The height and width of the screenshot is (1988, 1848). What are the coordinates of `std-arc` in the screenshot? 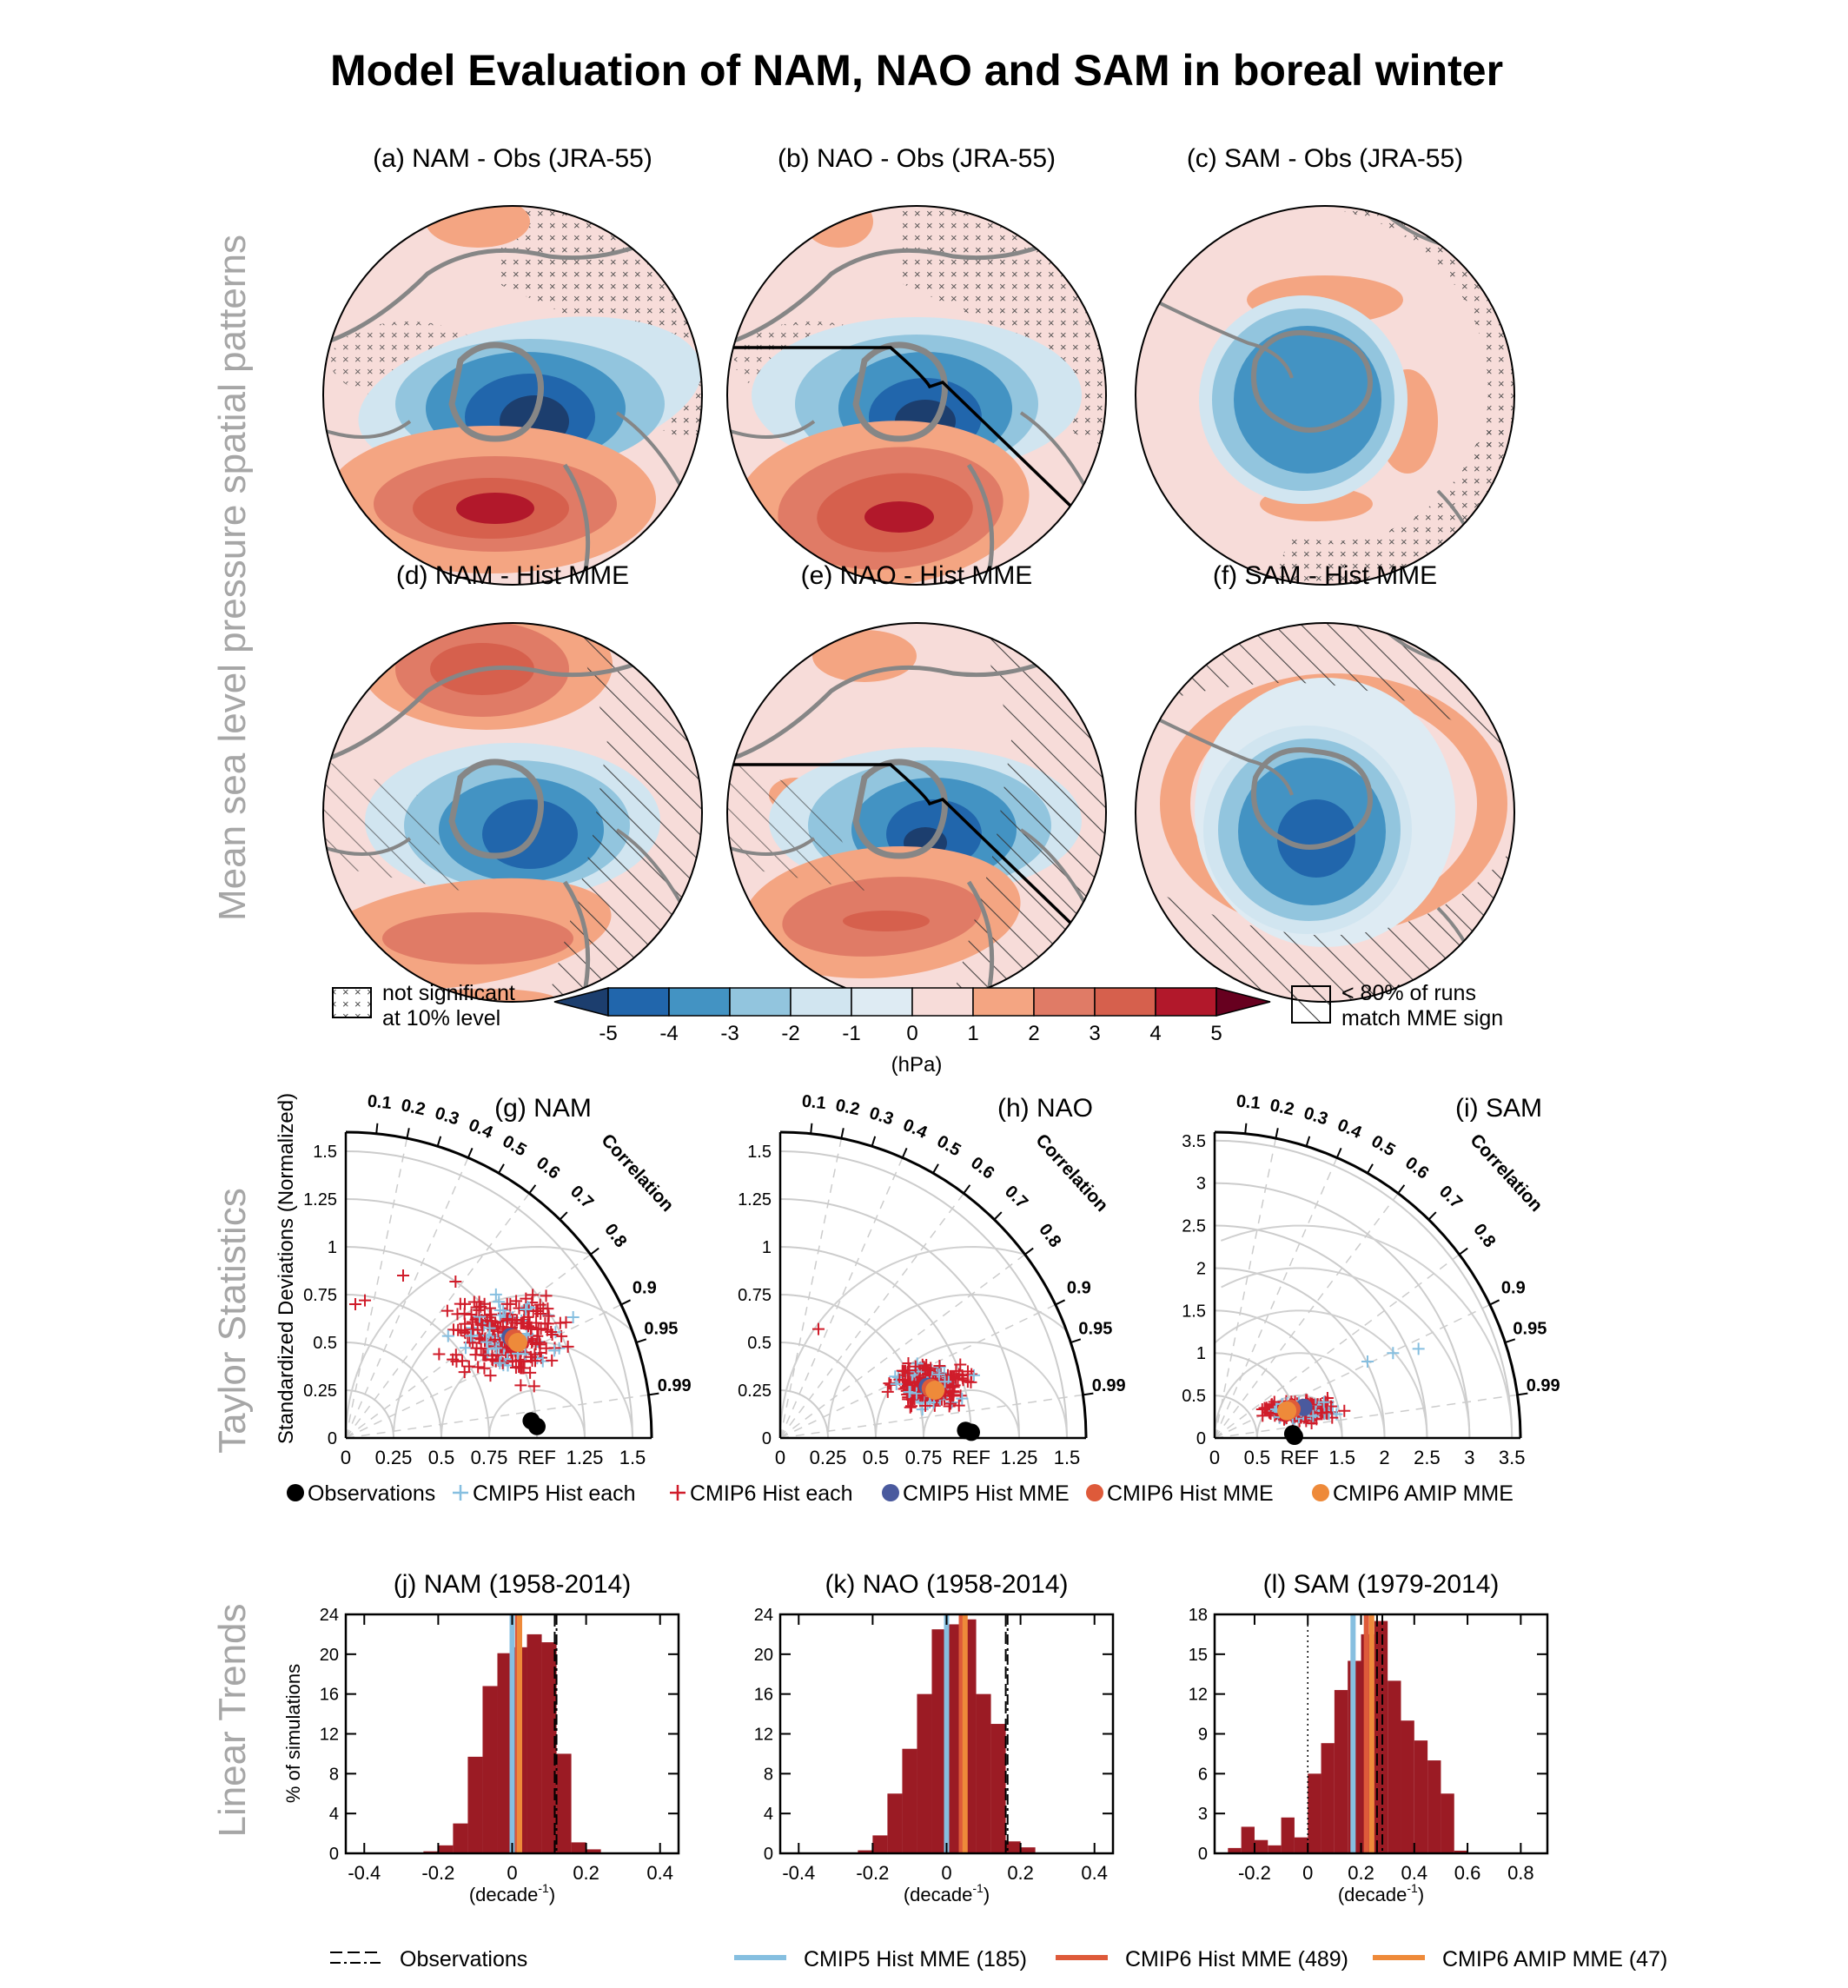 It's located at (804, 1414).